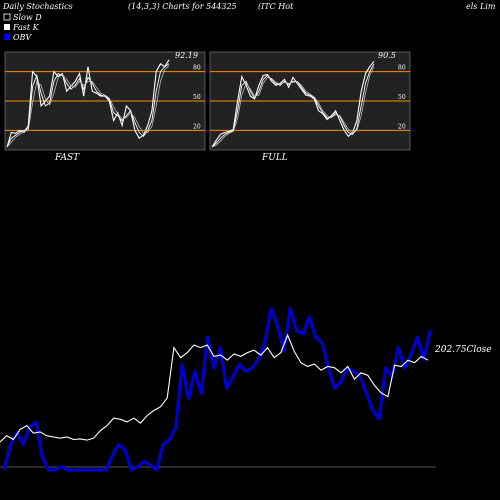  What do you see at coordinates (22, 37) in the screenshot?
I see `legend-label-obv: OBV` at bounding box center [22, 37].